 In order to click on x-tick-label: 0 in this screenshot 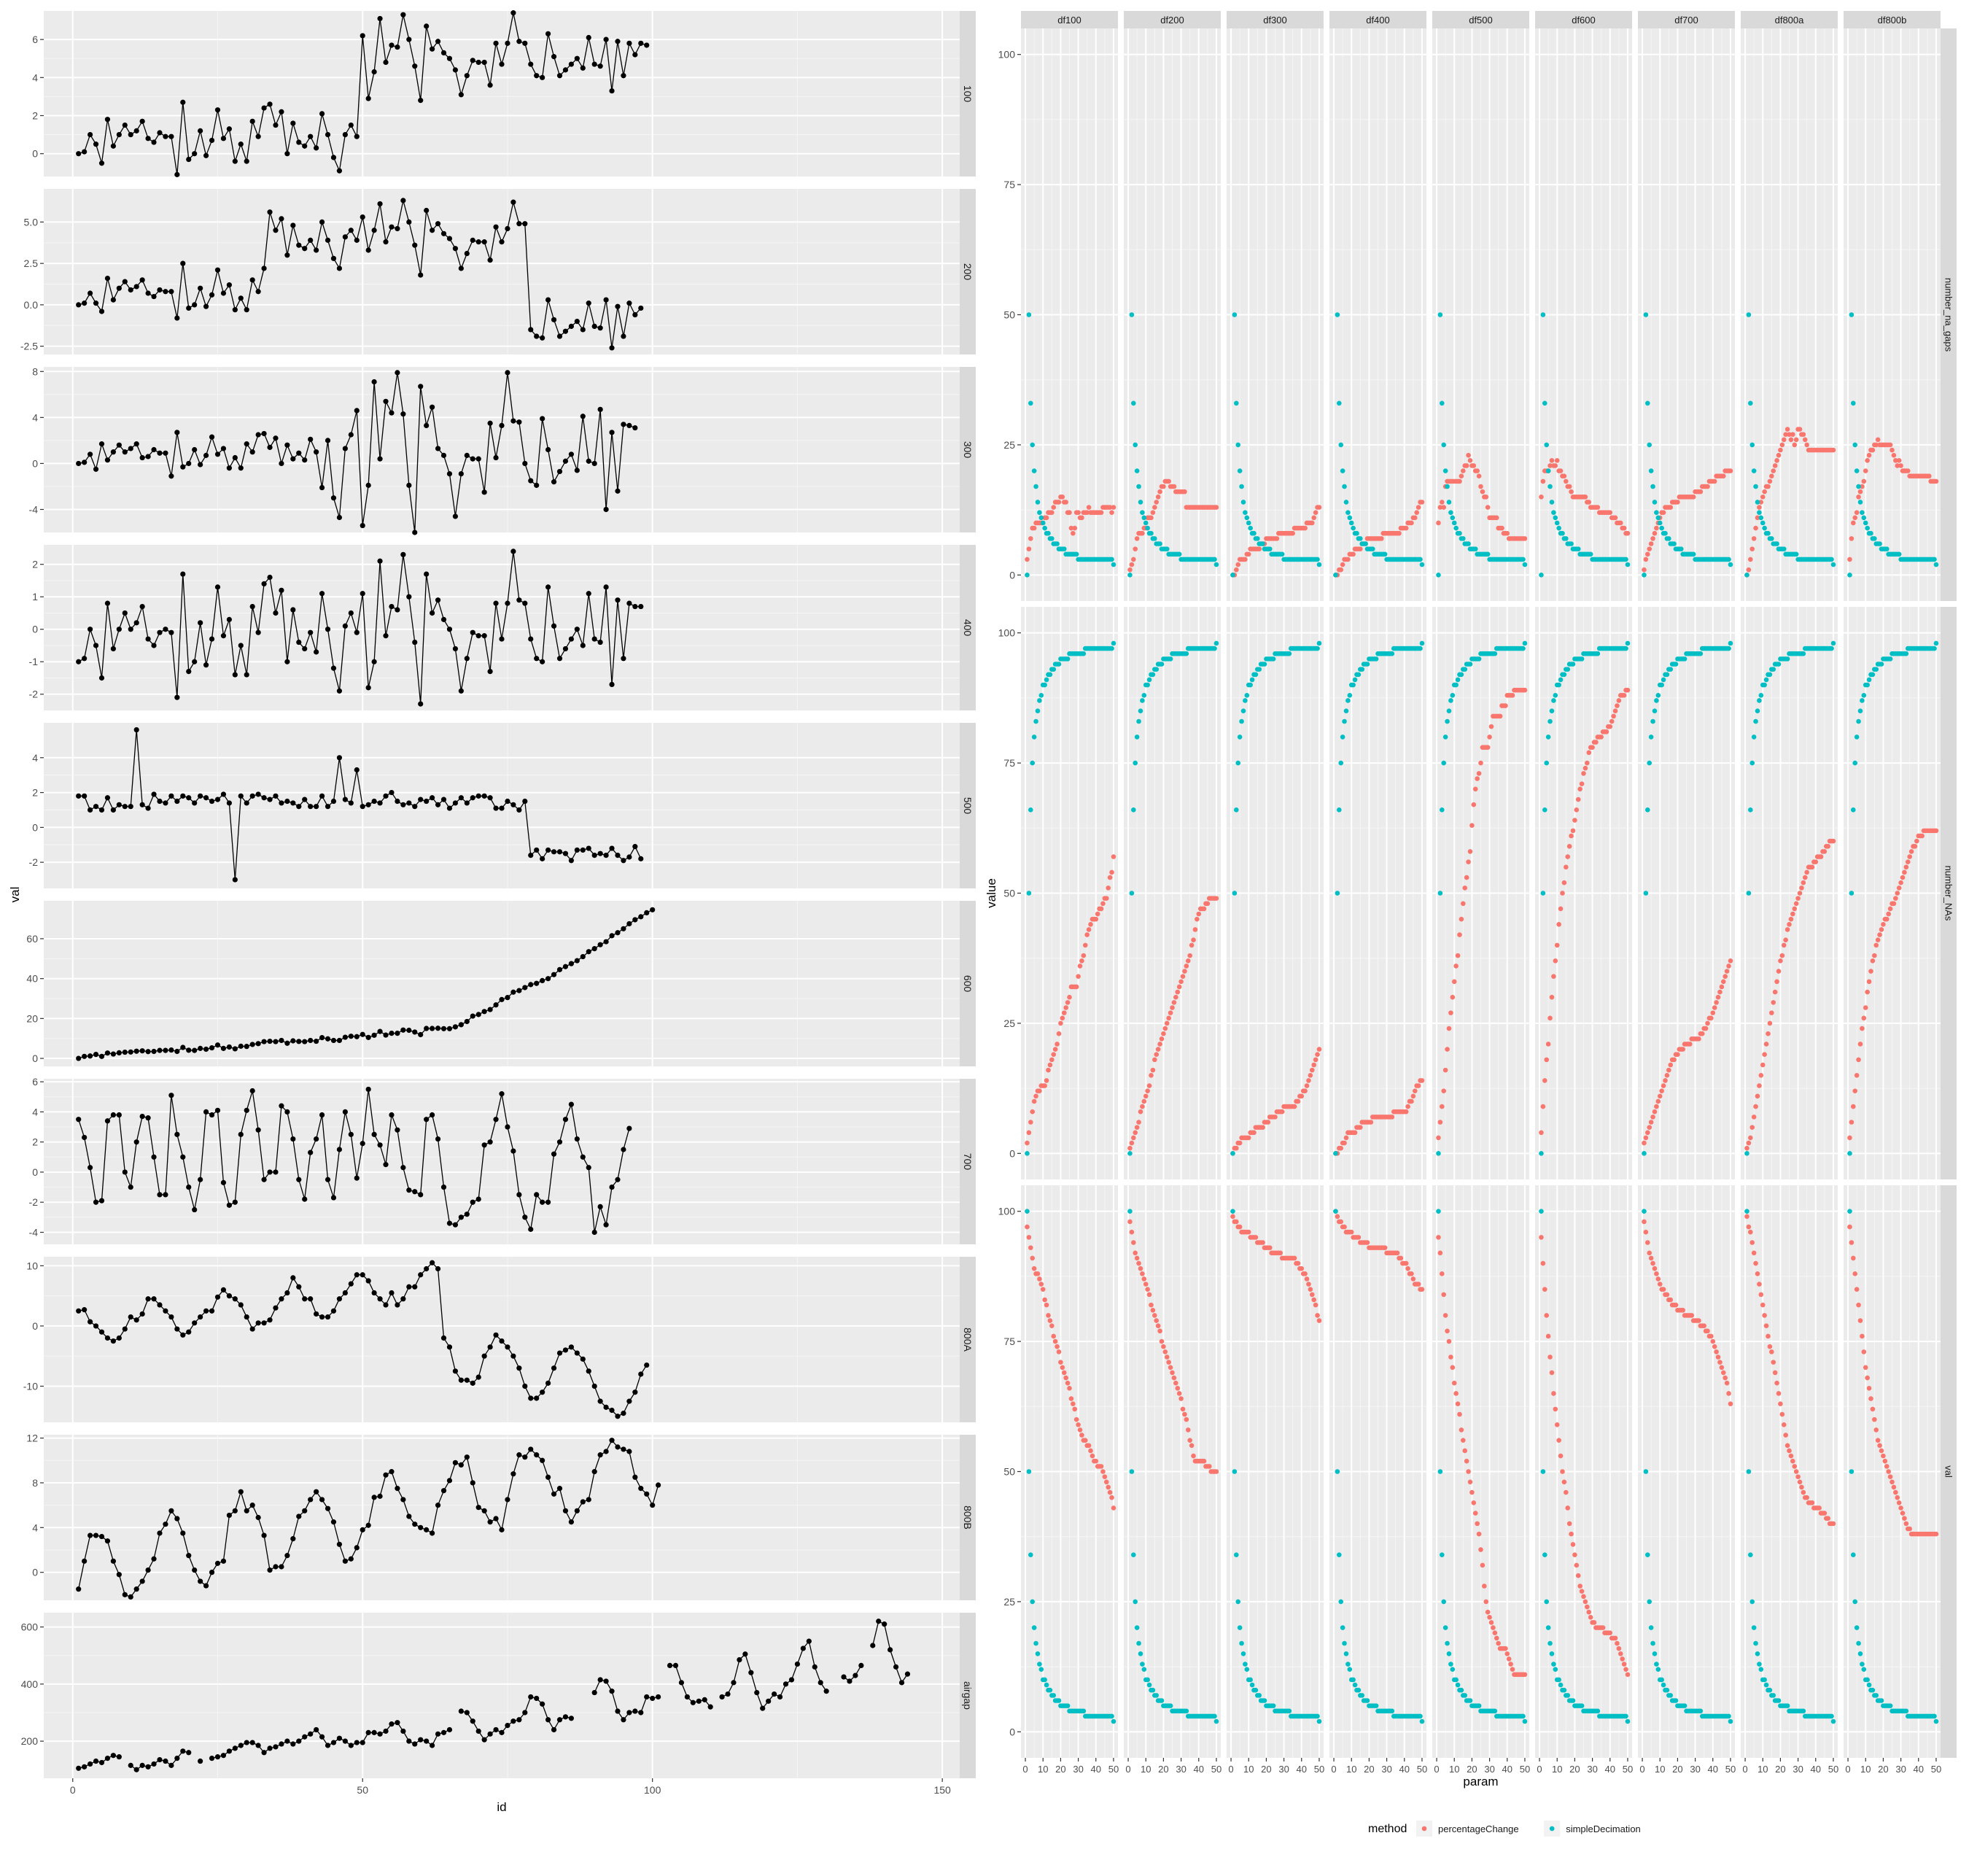, I will do `click(73, 1790)`.